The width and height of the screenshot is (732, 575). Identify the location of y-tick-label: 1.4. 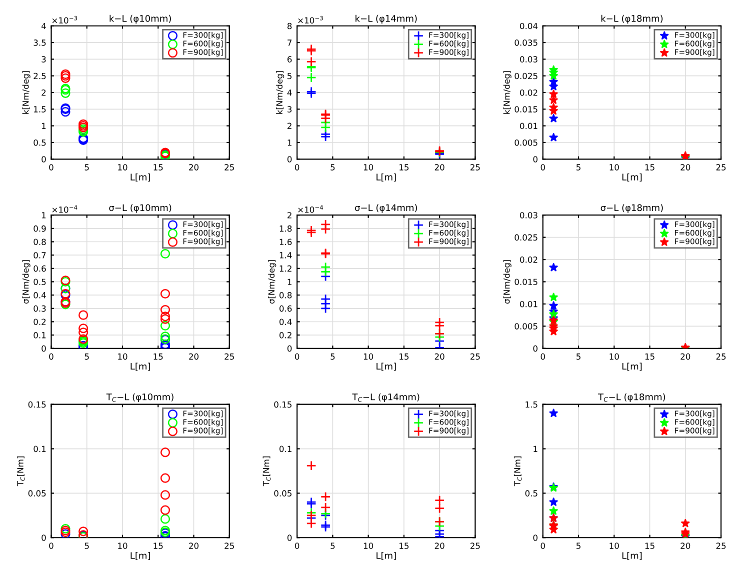
(286, 255).